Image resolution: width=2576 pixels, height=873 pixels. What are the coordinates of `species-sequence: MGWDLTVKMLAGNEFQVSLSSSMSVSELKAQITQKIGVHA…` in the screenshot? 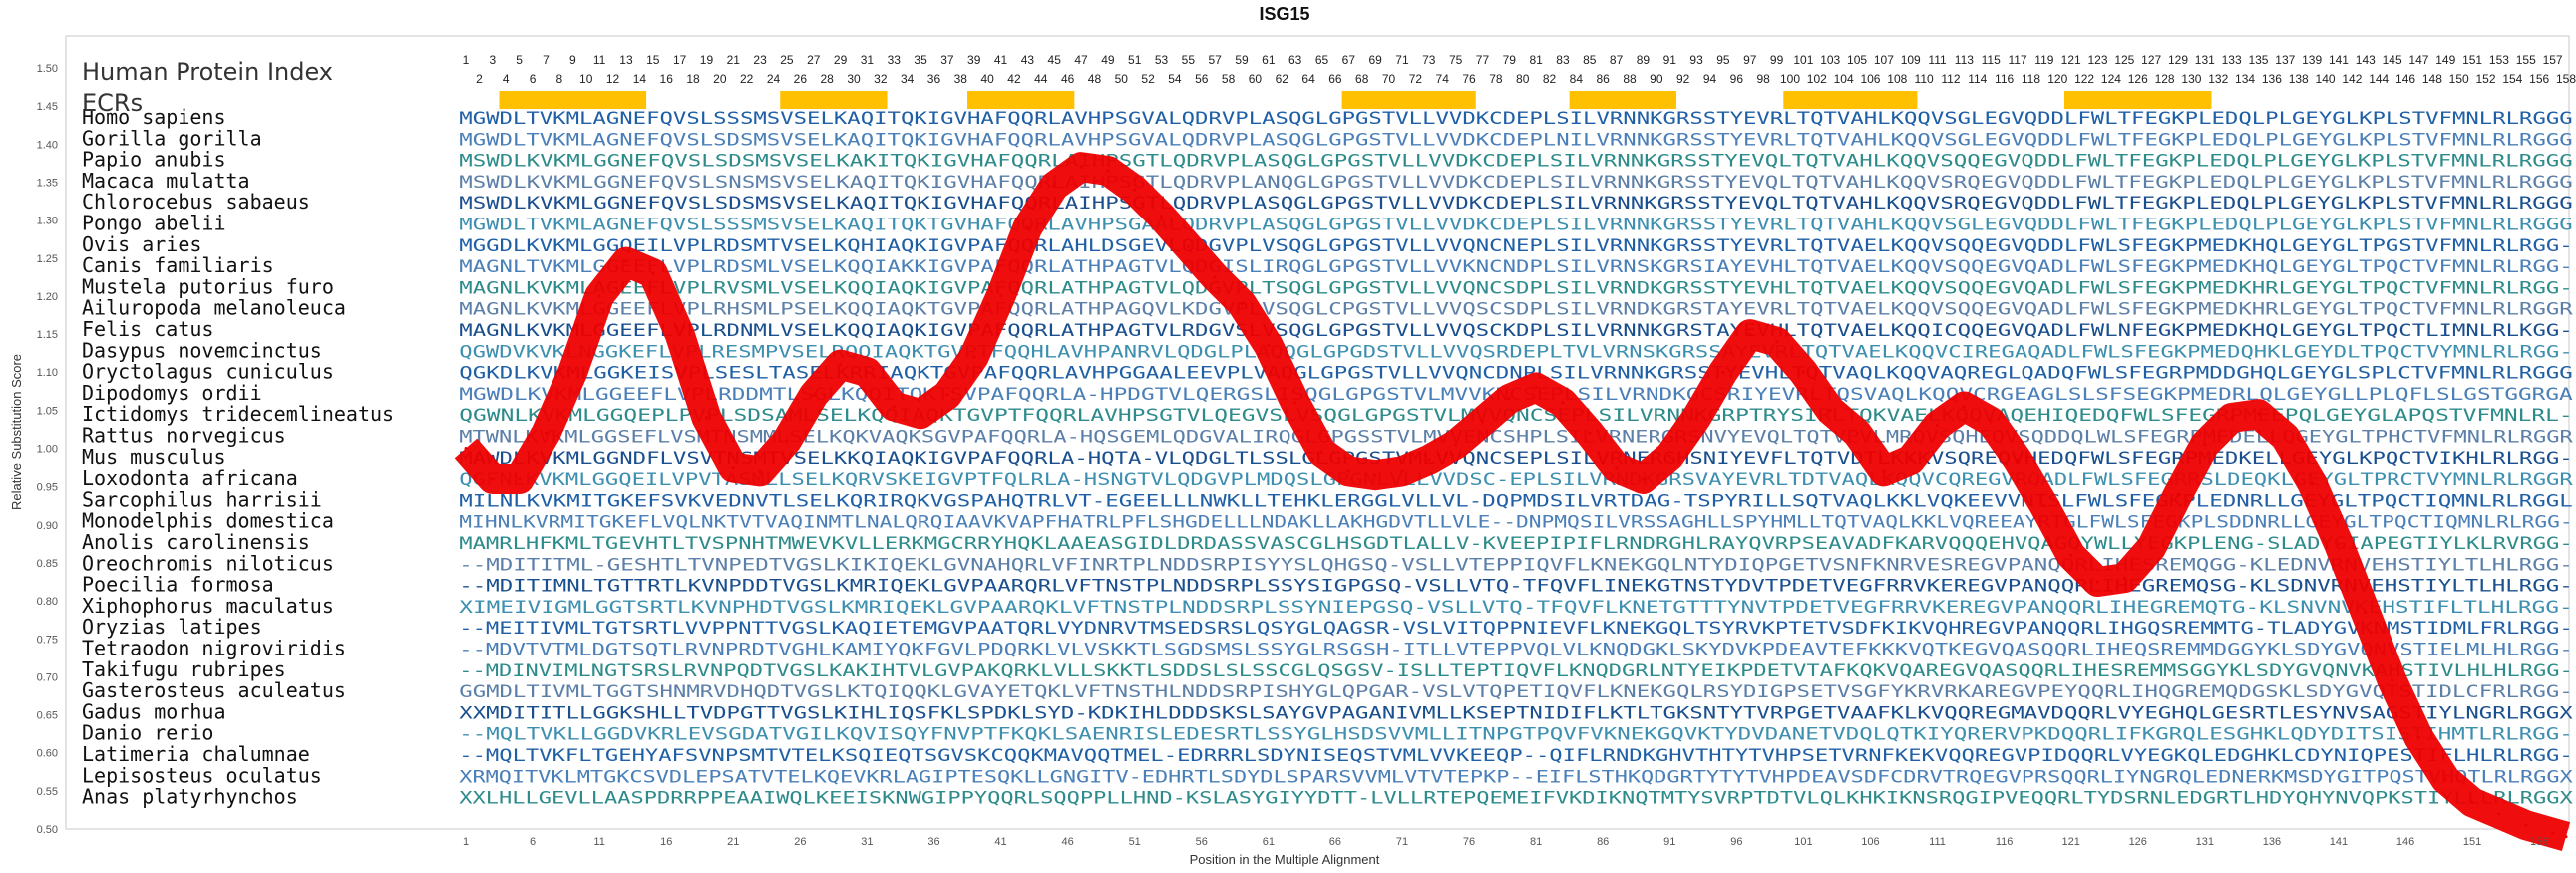 It's located at (1515, 119).